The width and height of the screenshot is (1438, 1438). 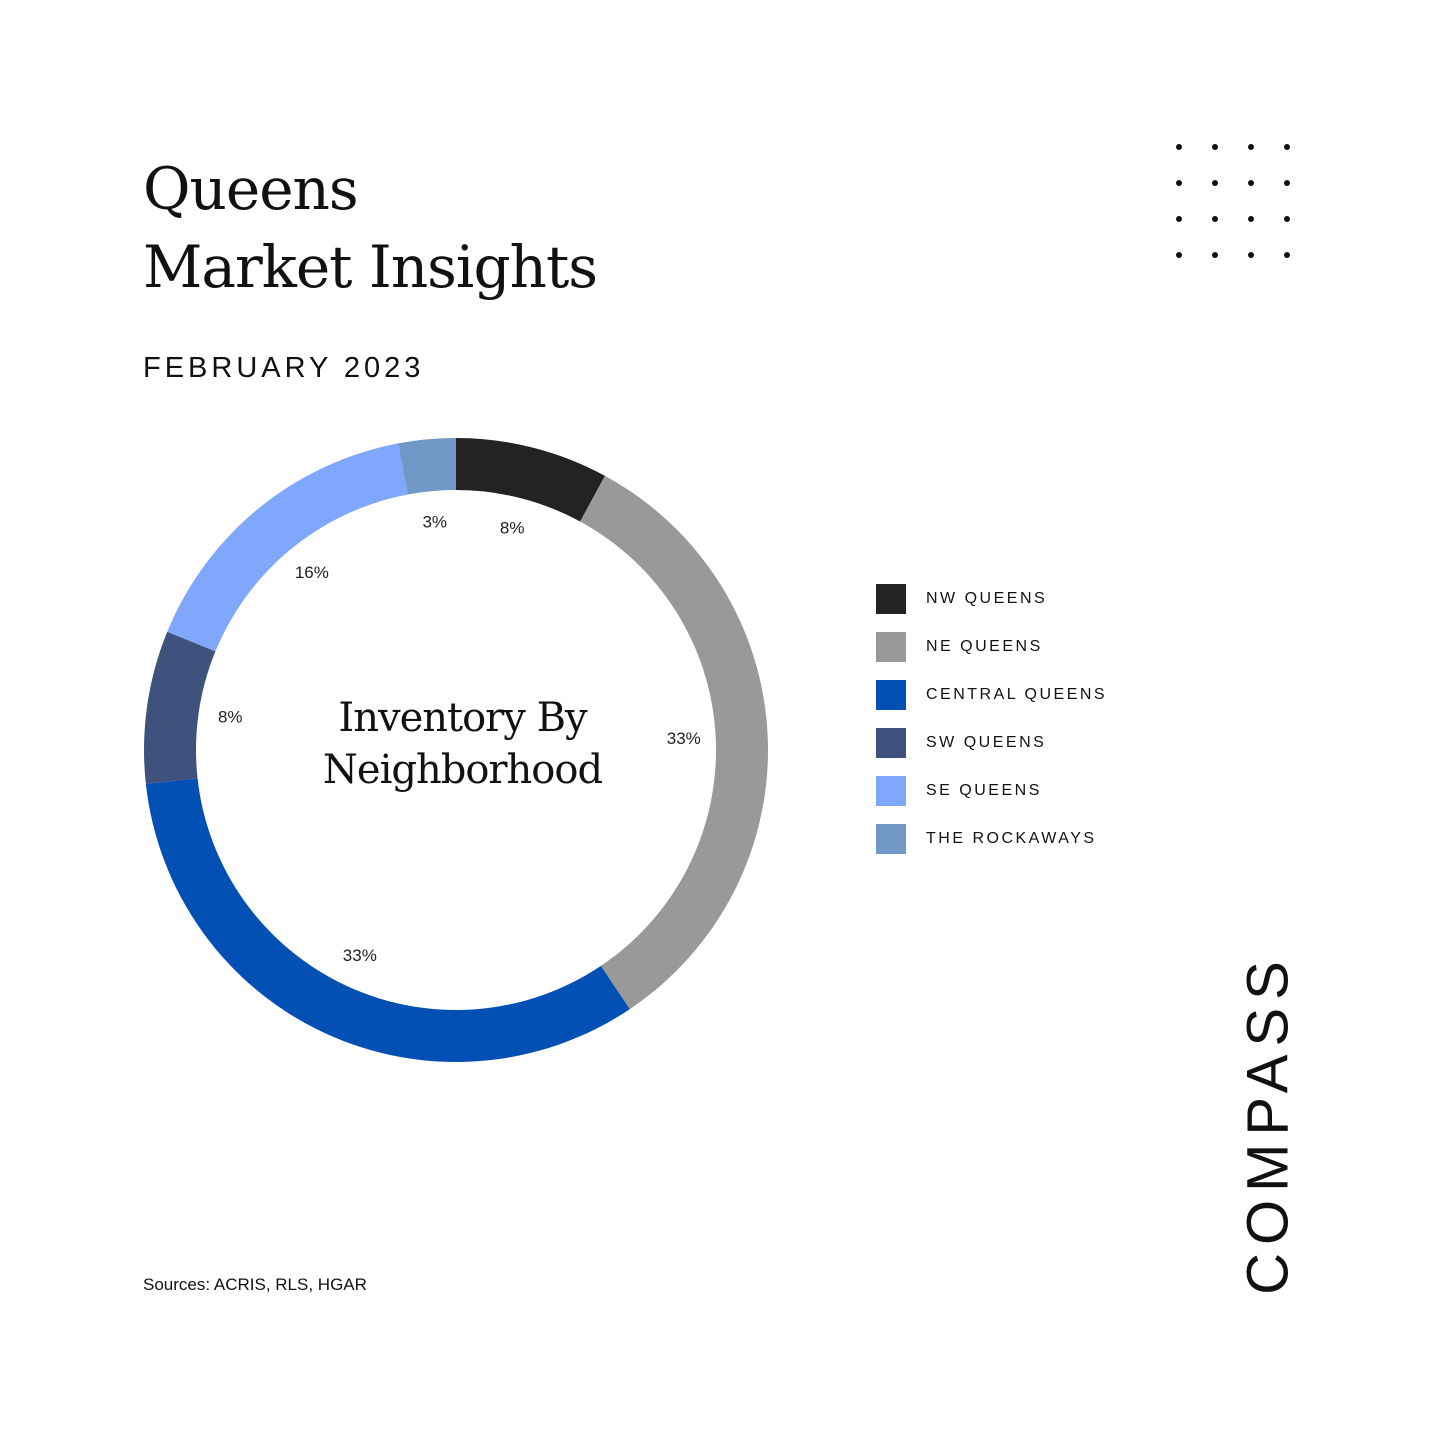 I want to click on sources-note: Sources: ACRIS, RLS, HGAR, so click(x=255, y=1284).